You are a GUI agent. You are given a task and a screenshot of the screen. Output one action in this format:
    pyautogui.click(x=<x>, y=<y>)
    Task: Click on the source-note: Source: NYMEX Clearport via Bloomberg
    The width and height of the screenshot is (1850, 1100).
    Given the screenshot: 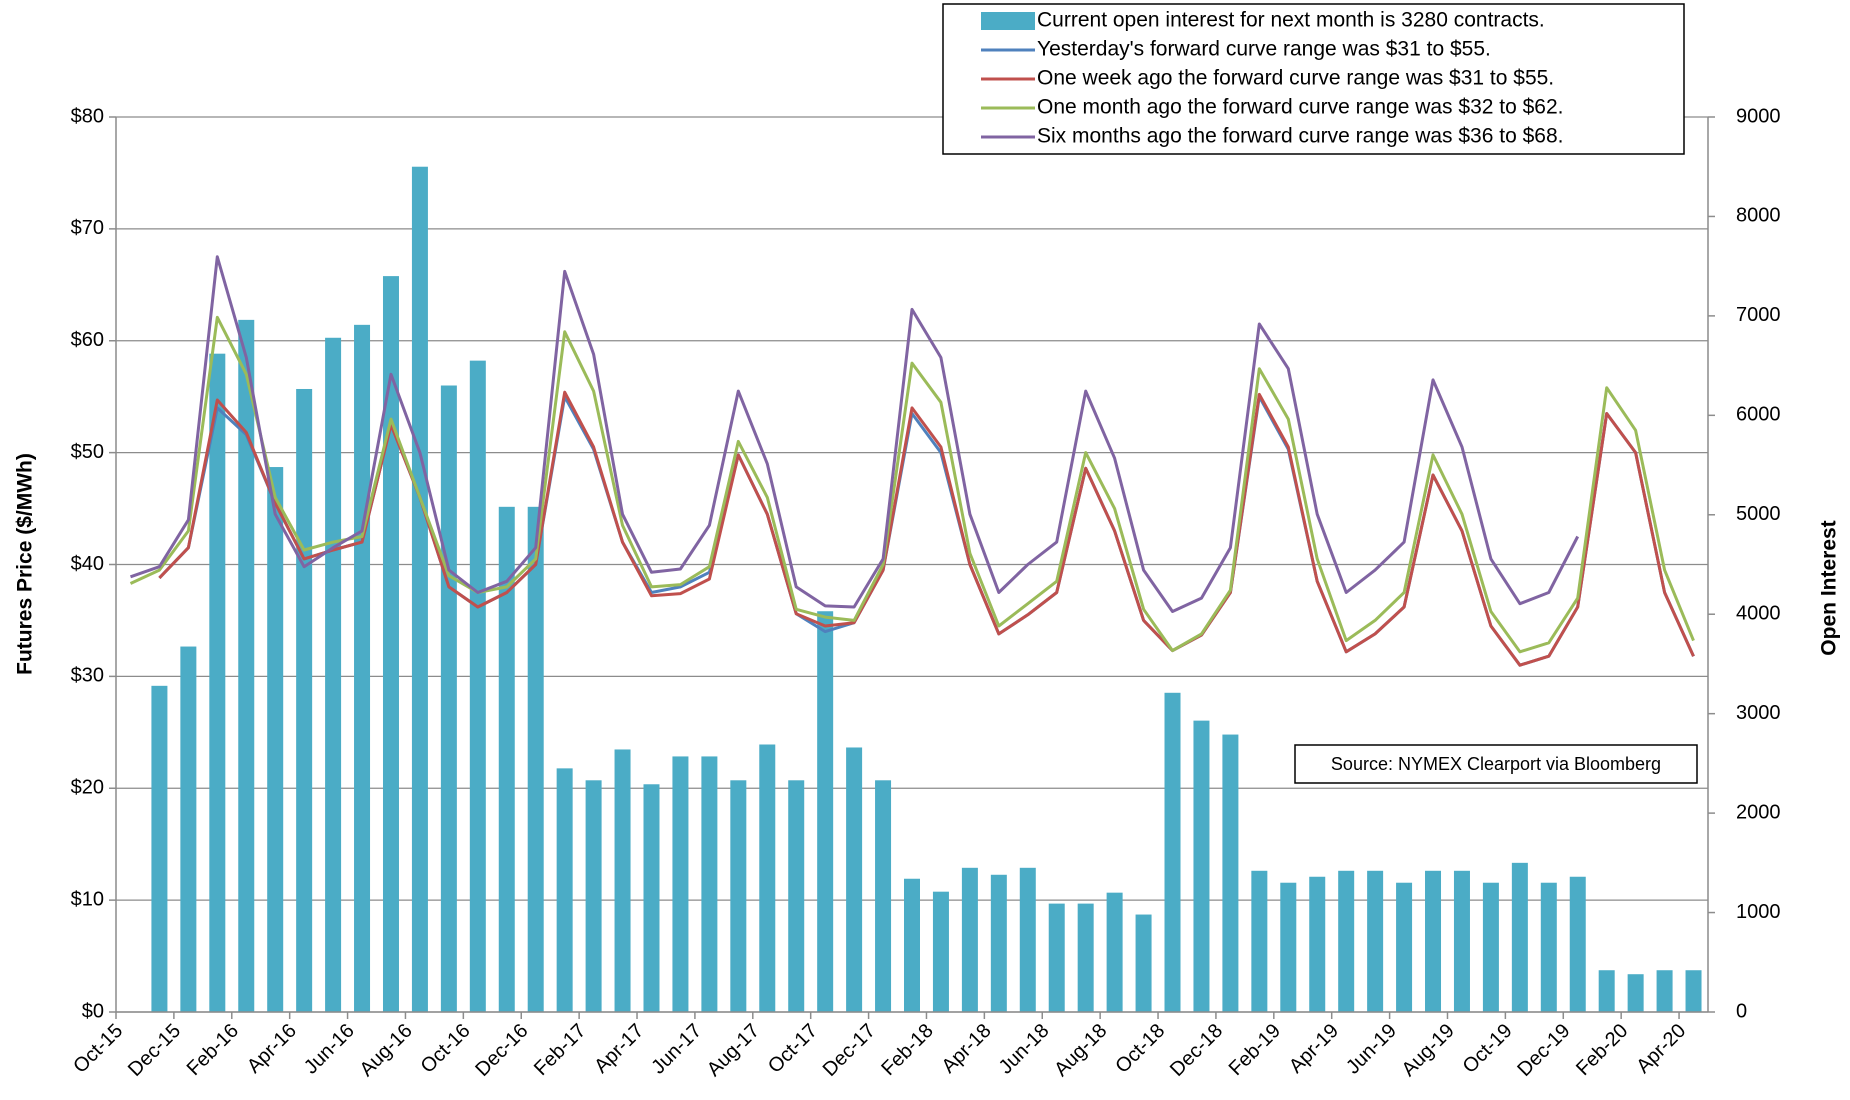 What is the action you would take?
    pyautogui.click(x=1496, y=764)
    